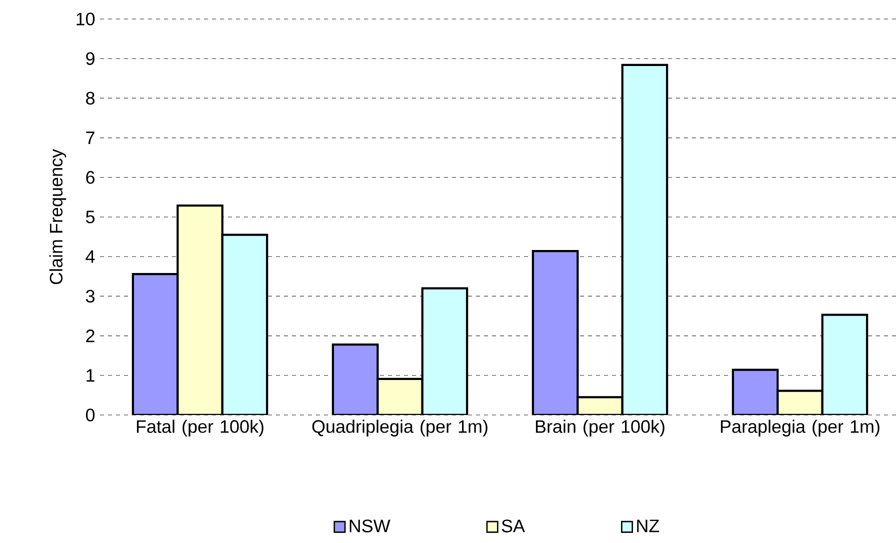  What do you see at coordinates (90, 256) in the screenshot?
I see `y-tick-label: 4` at bounding box center [90, 256].